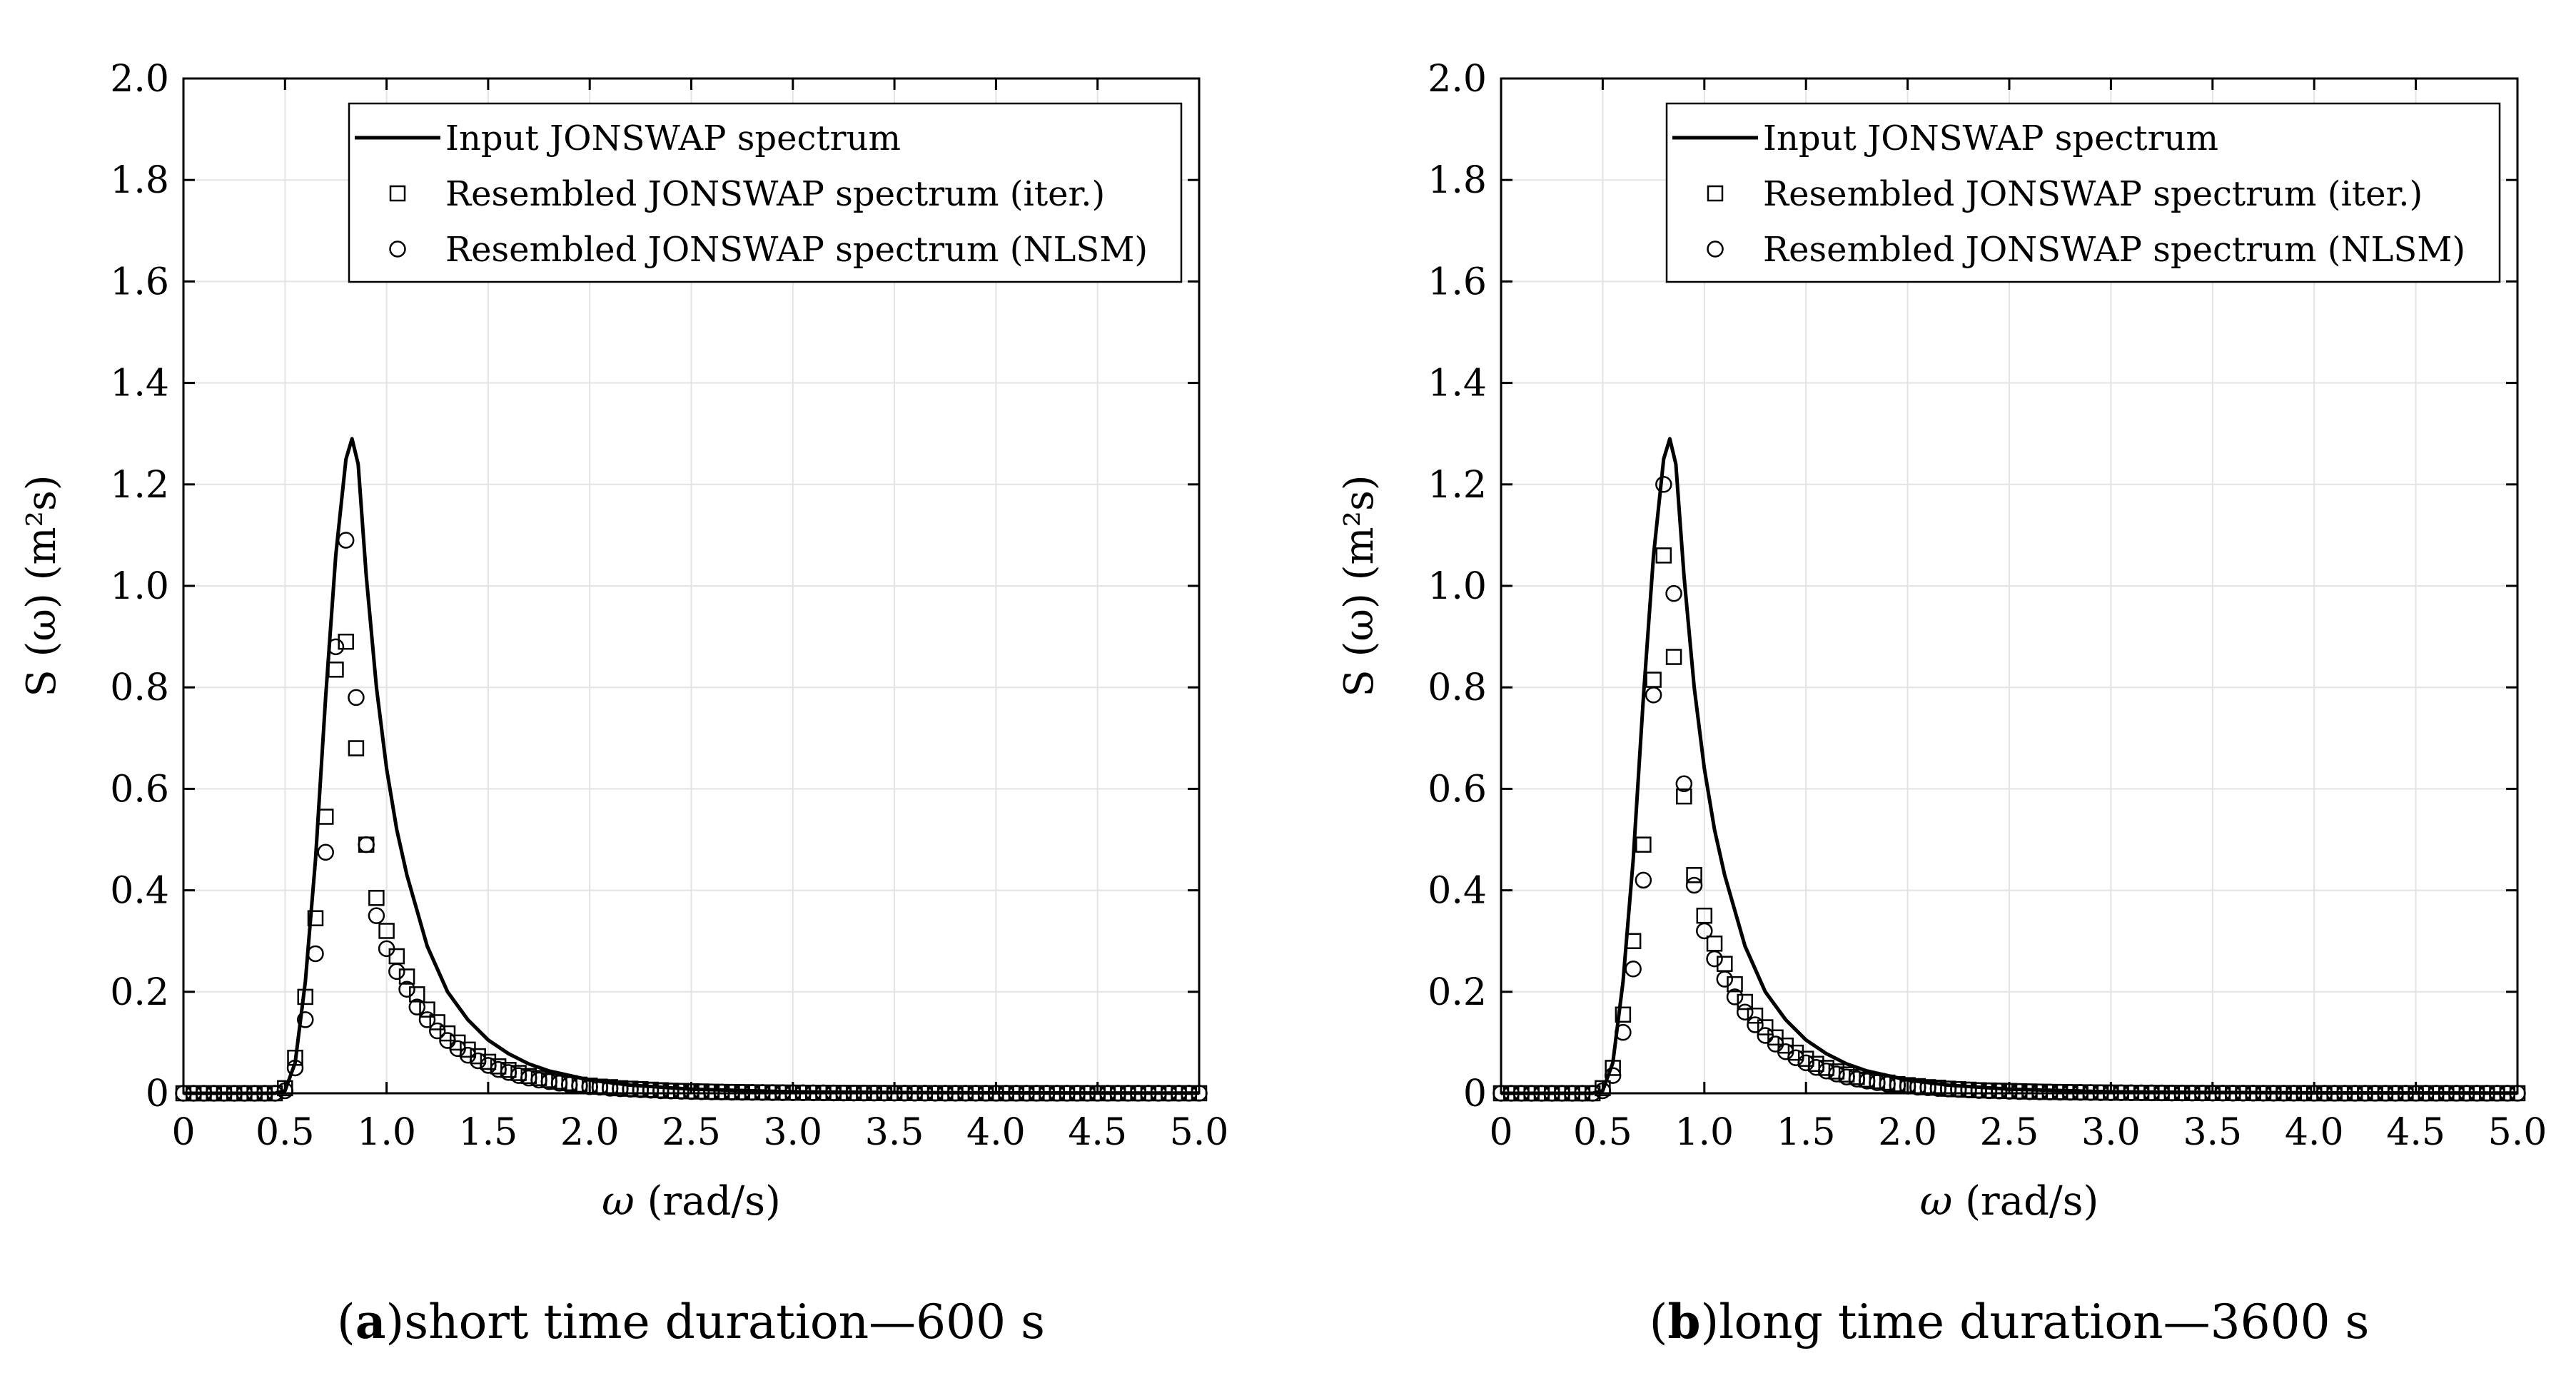 The width and height of the screenshot is (2576, 1388). I want to click on caption-open-paren: (, so click(1659, 1322).